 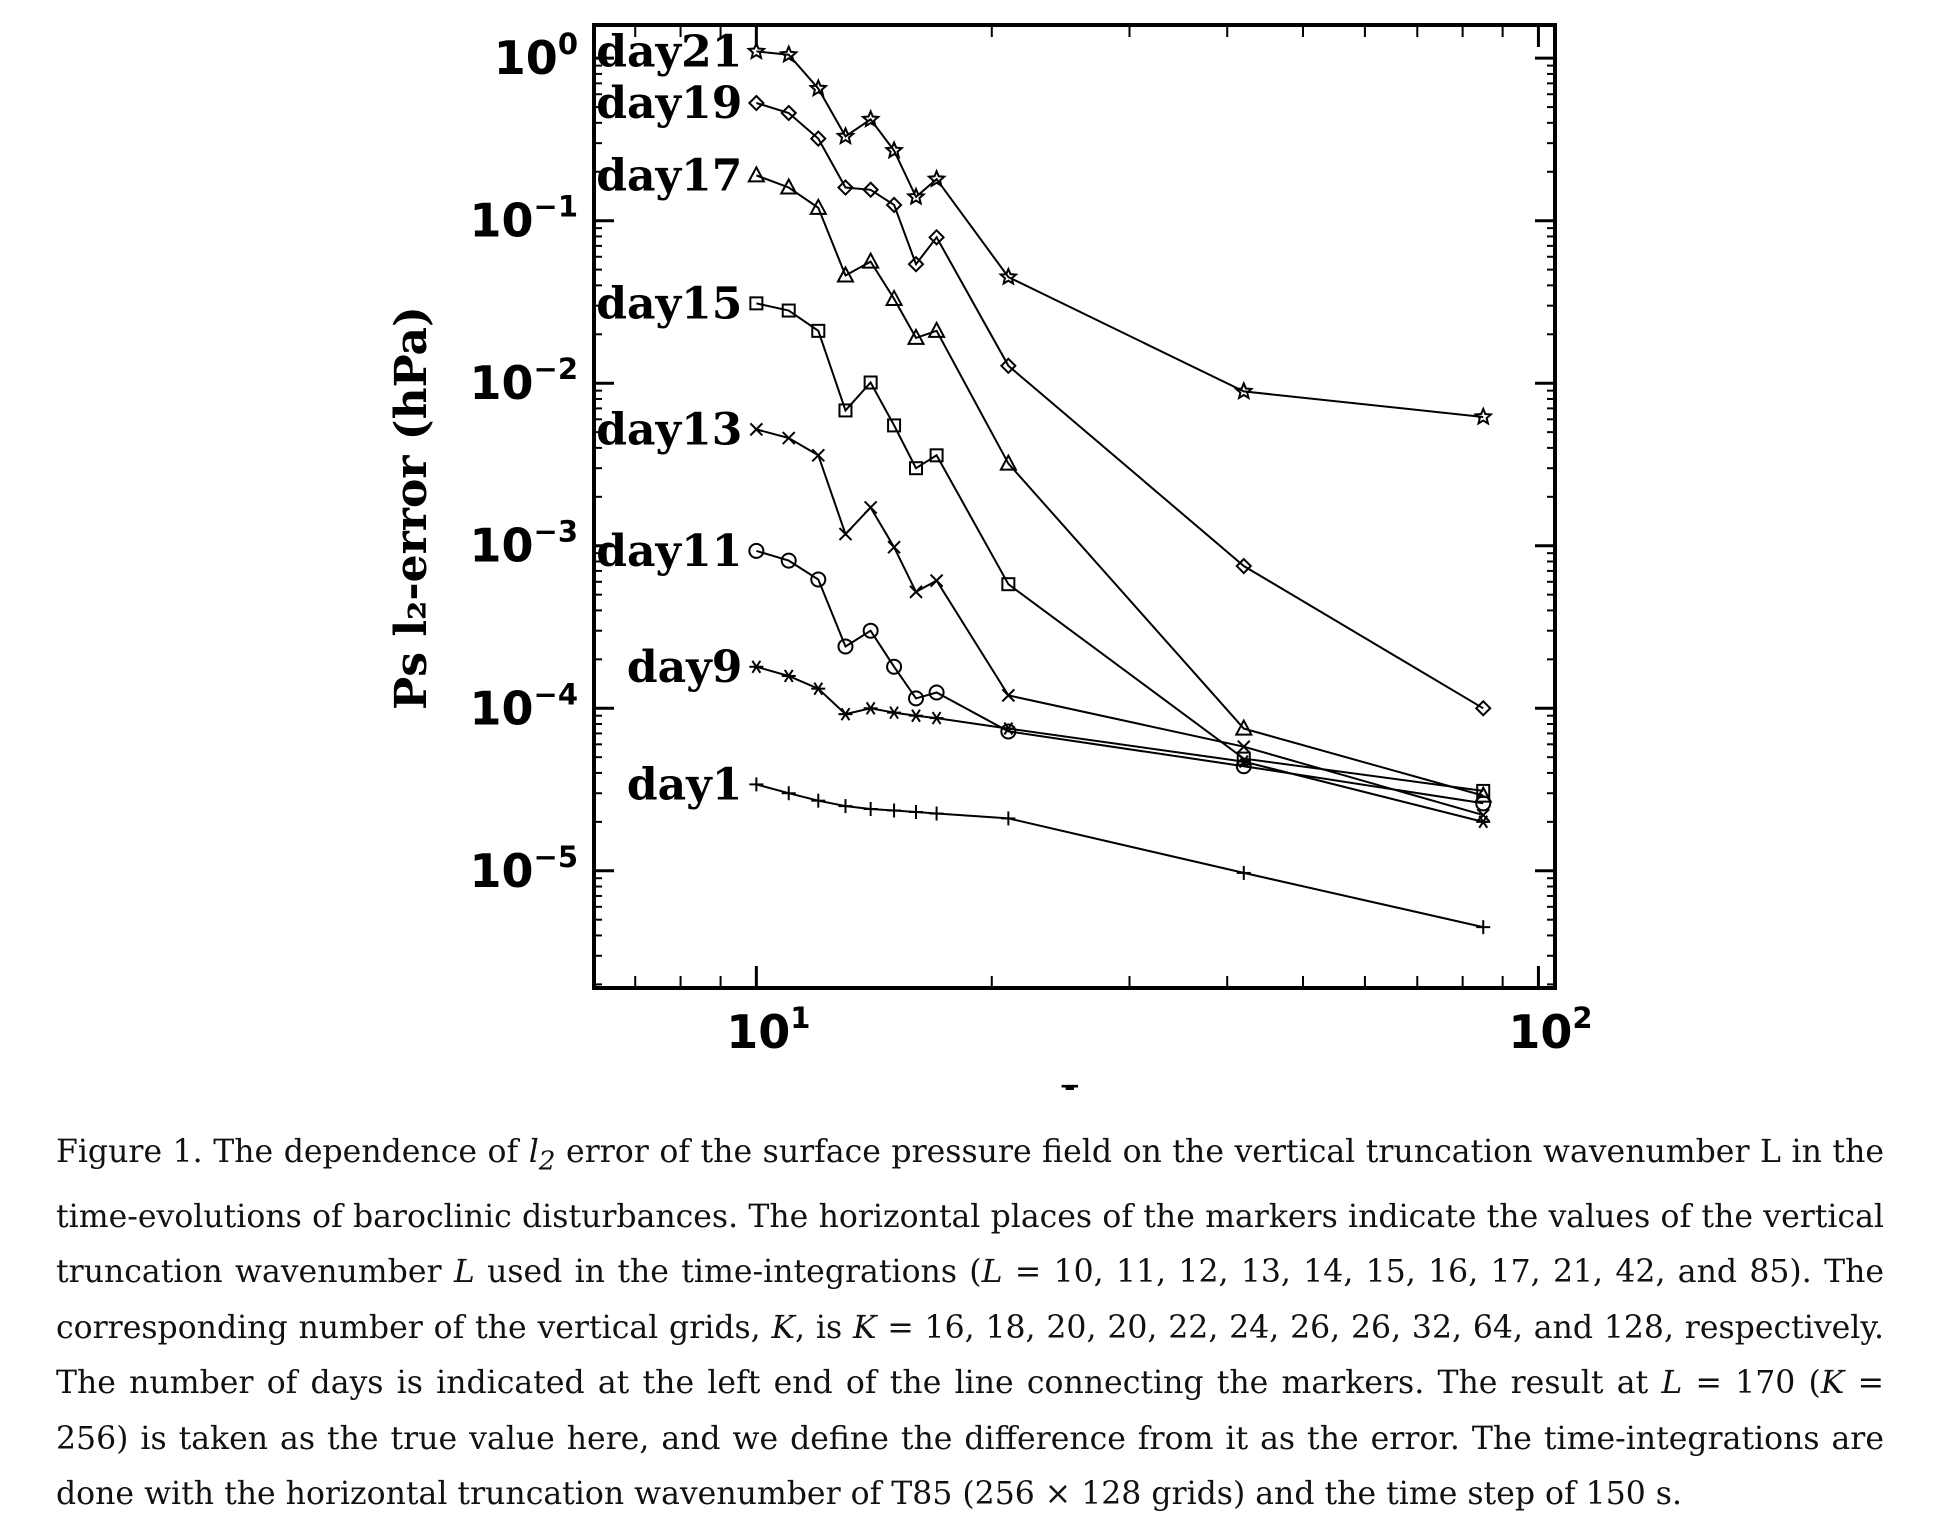 I want to click on point-day15-L14, so click(x=870, y=382).